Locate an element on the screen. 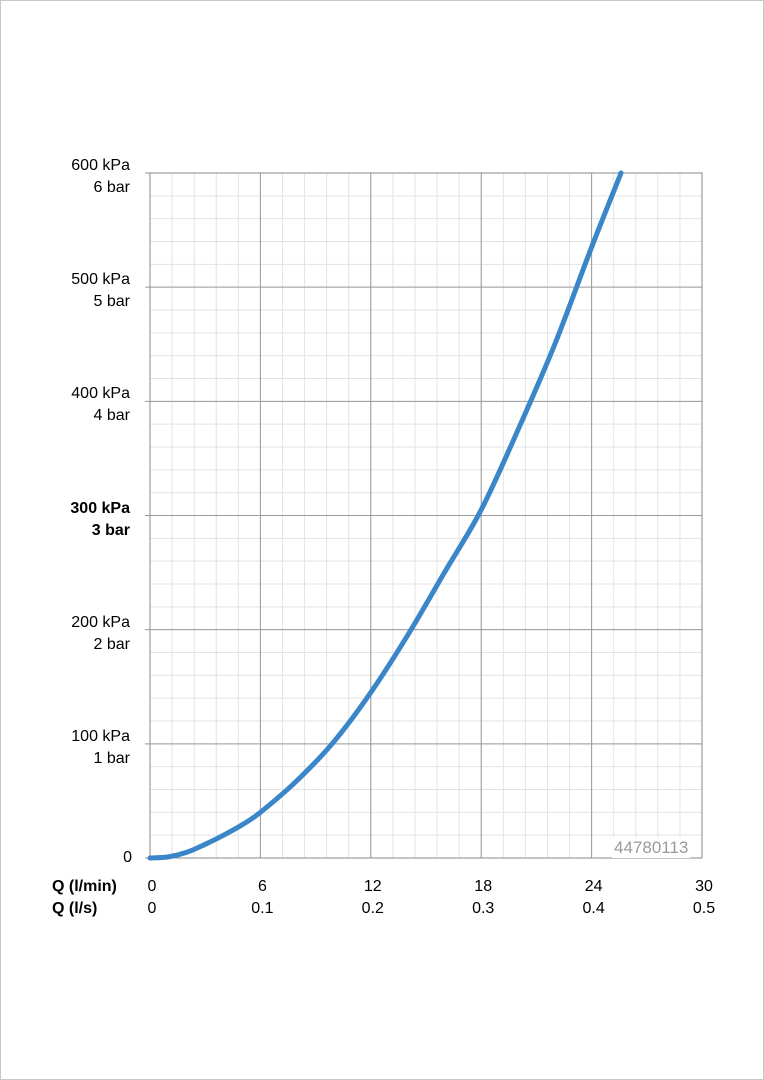 This screenshot has width=764, height=1080. y-tick-label: 200 kPa 2 bar is located at coordinates (70, 634).